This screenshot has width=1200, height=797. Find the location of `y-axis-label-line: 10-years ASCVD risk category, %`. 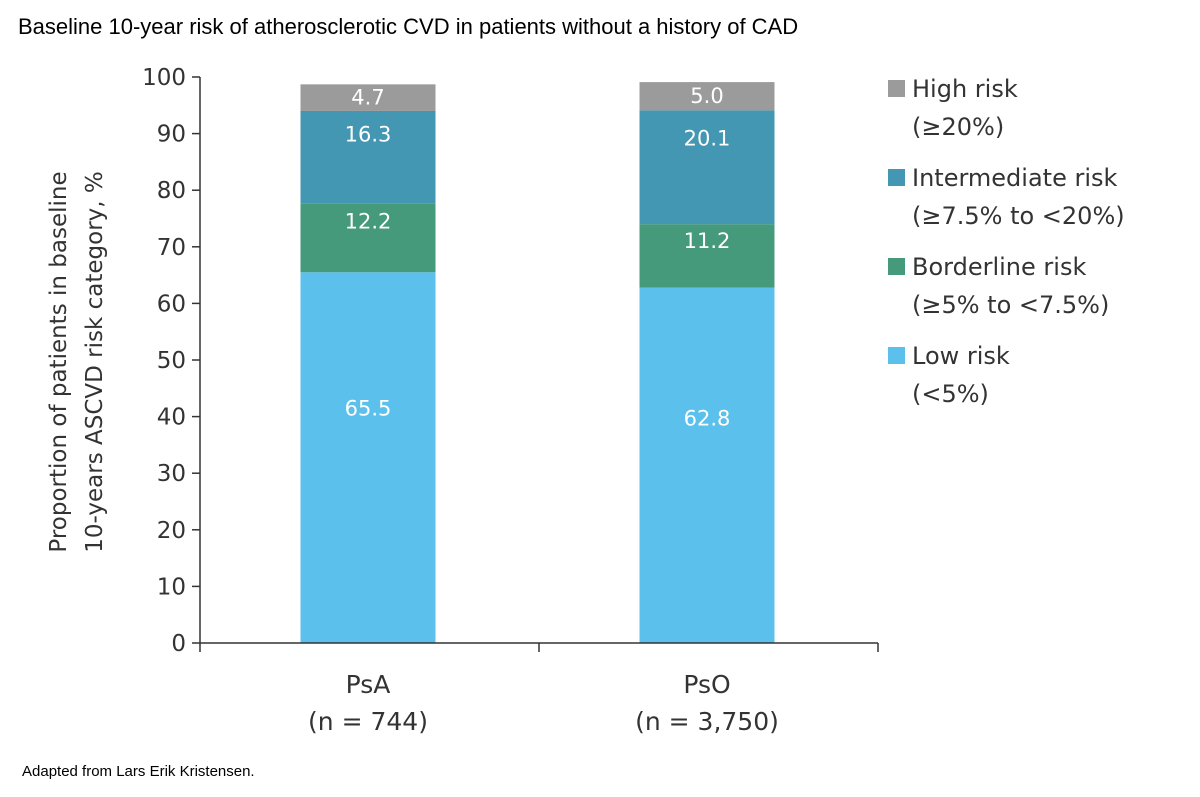

y-axis-label-line: 10-years ASCVD risk category, % is located at coordinates (95, 362).